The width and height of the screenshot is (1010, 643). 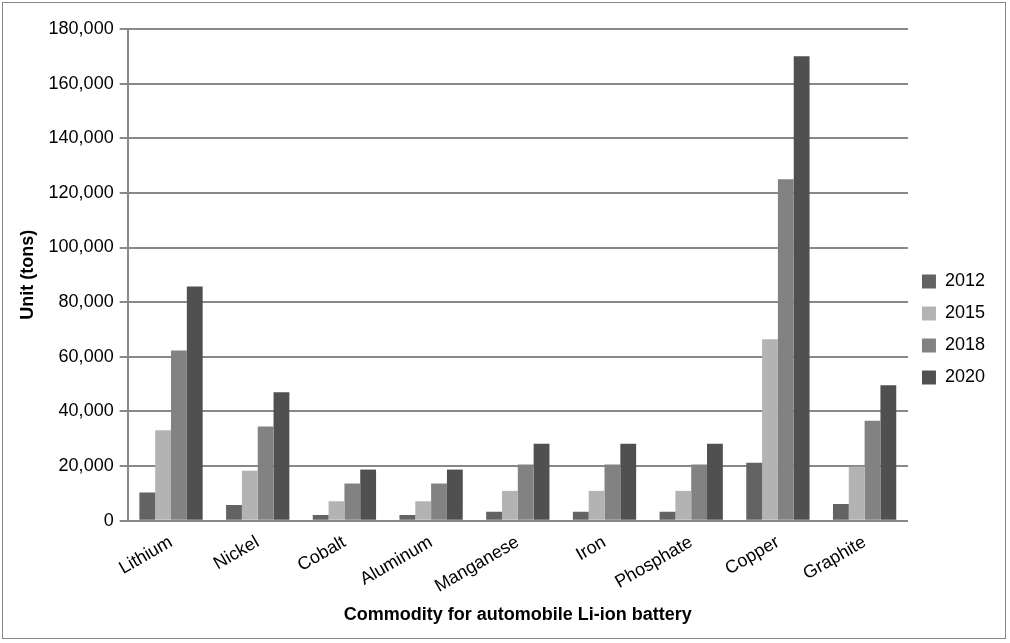 What do you see at coordinates (81, 137) in the screenshot?
I see `y-tick-label: 140,000` at bounding box center [81, 137].